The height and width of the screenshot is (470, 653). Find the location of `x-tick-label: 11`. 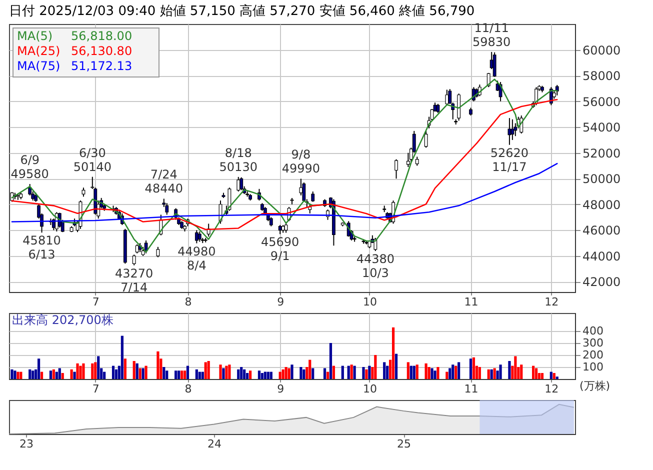

x-tick-label: 11 is located at coordinates (471, 389).